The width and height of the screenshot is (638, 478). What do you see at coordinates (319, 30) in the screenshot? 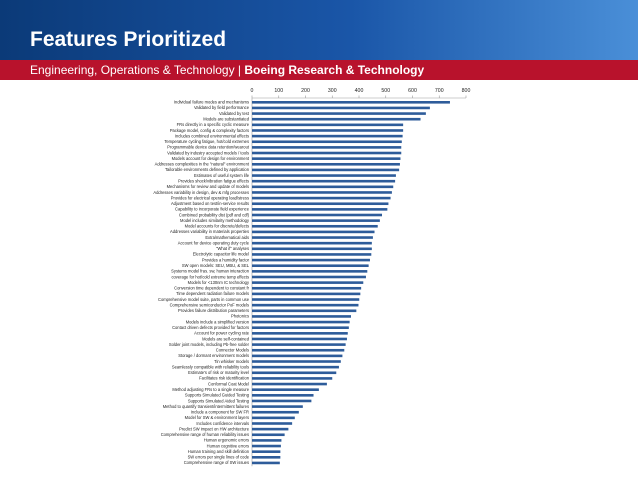
I see `header-band` at bounding box center [319, 30].